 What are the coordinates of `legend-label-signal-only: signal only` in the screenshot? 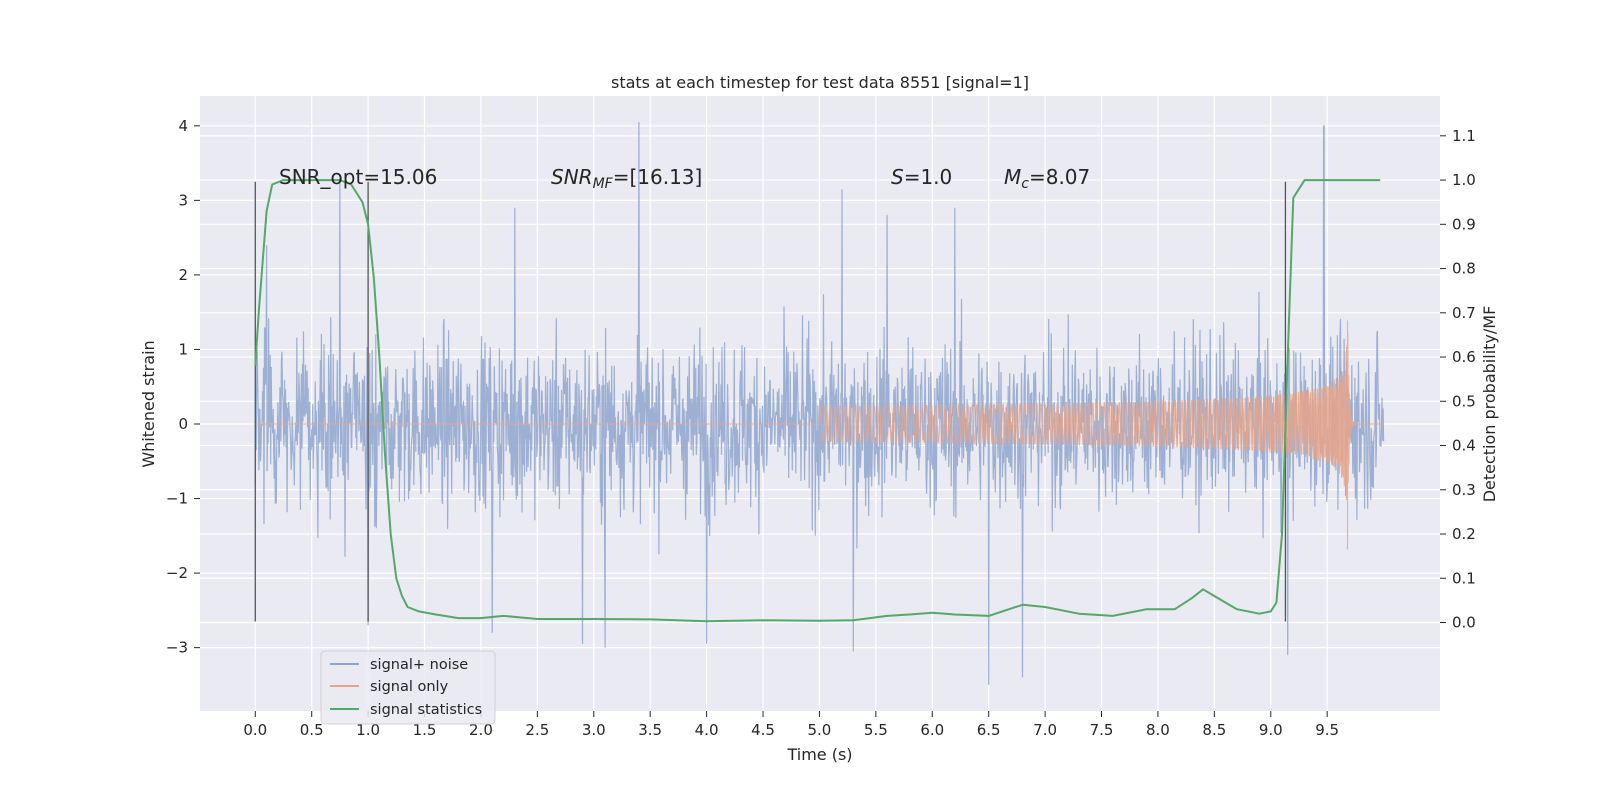 It's located at (409, 687).